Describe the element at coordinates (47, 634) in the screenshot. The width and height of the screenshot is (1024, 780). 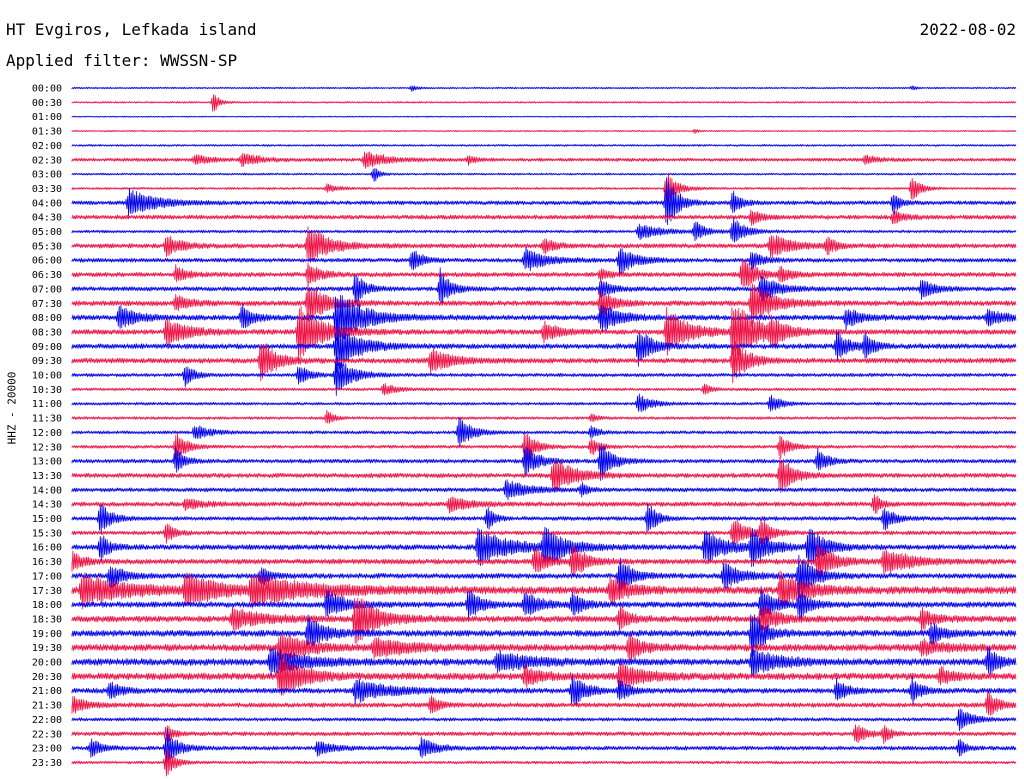
I see `tick-label-1900: 19:00` at that location.